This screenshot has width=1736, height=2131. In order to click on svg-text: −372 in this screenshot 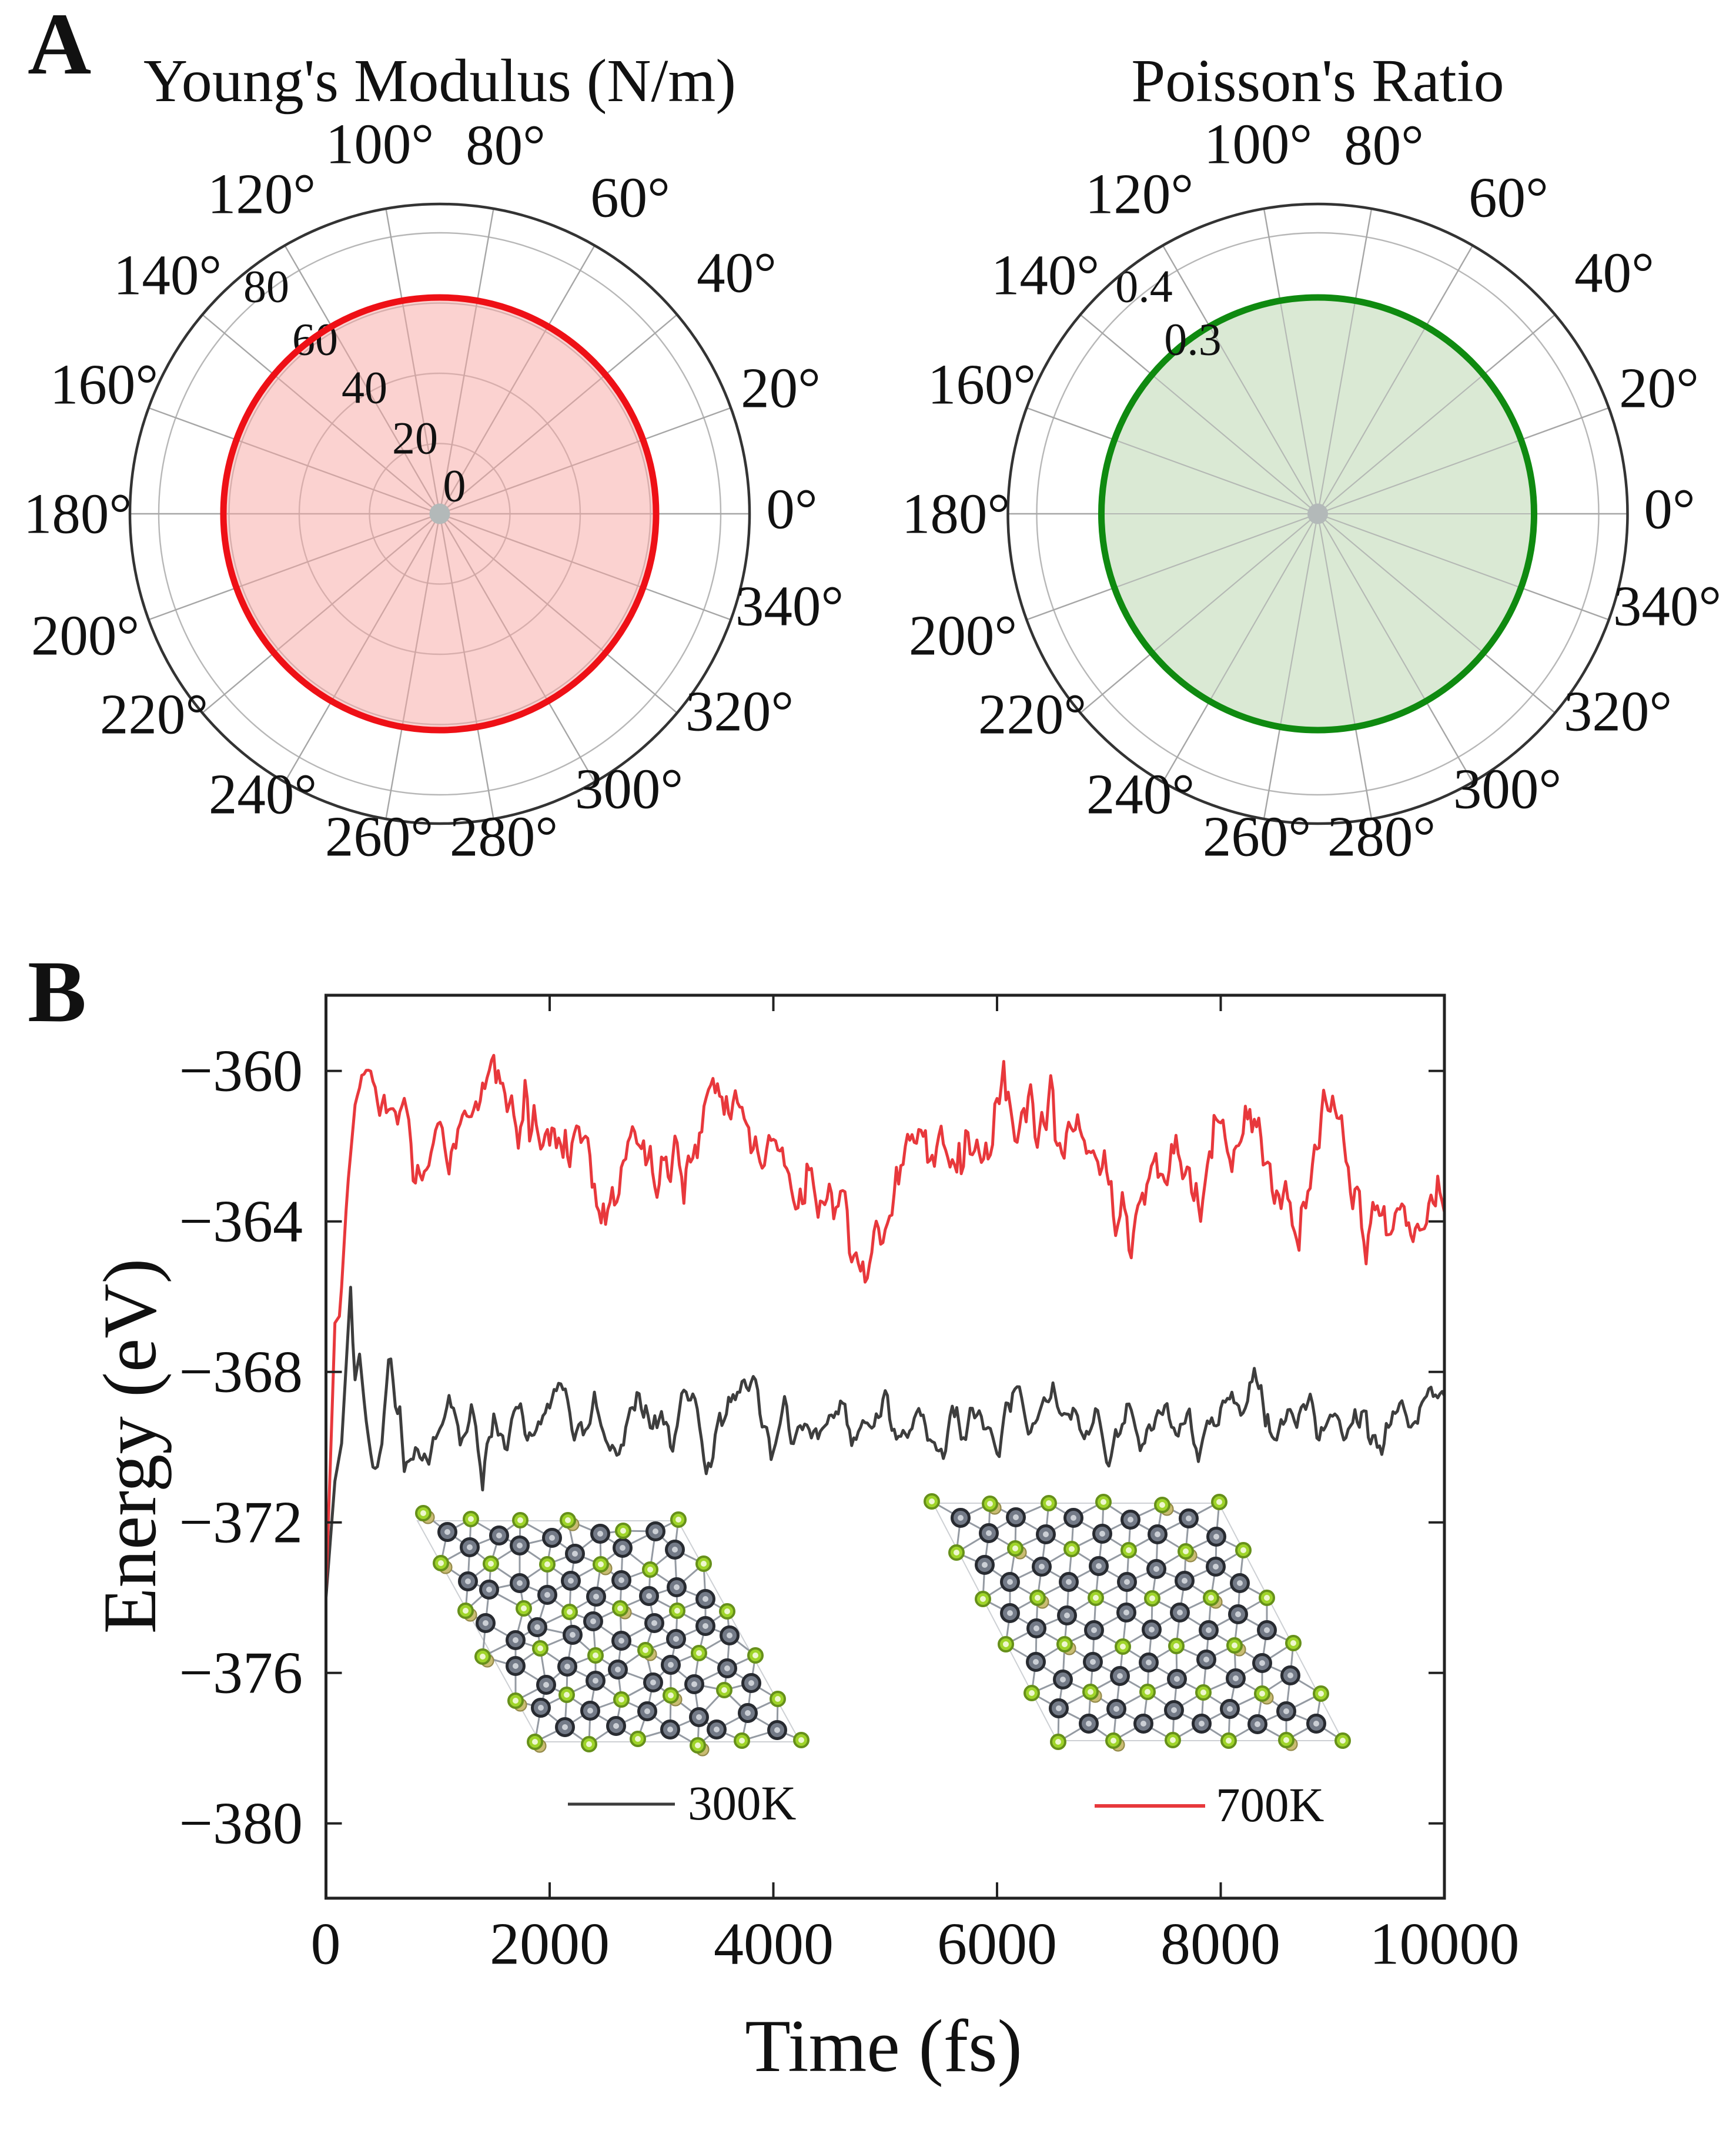, I will do `click(241, 1523)`.